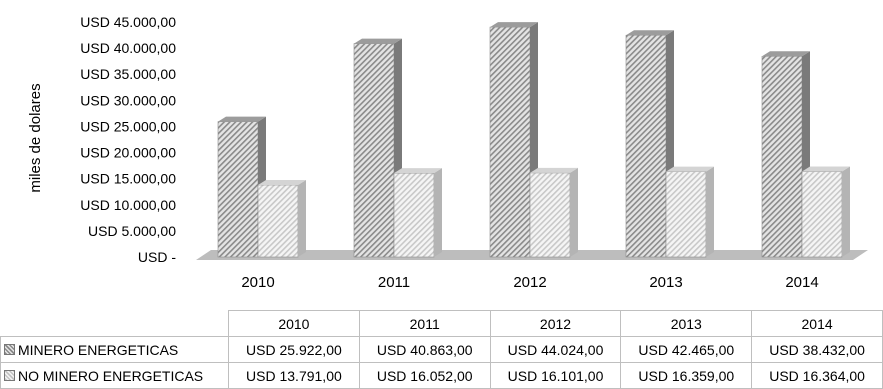  Describe the element at coordinates (128, 126) in the screenshot. I see `y-tick-label: USD 25.000,00` at that location.